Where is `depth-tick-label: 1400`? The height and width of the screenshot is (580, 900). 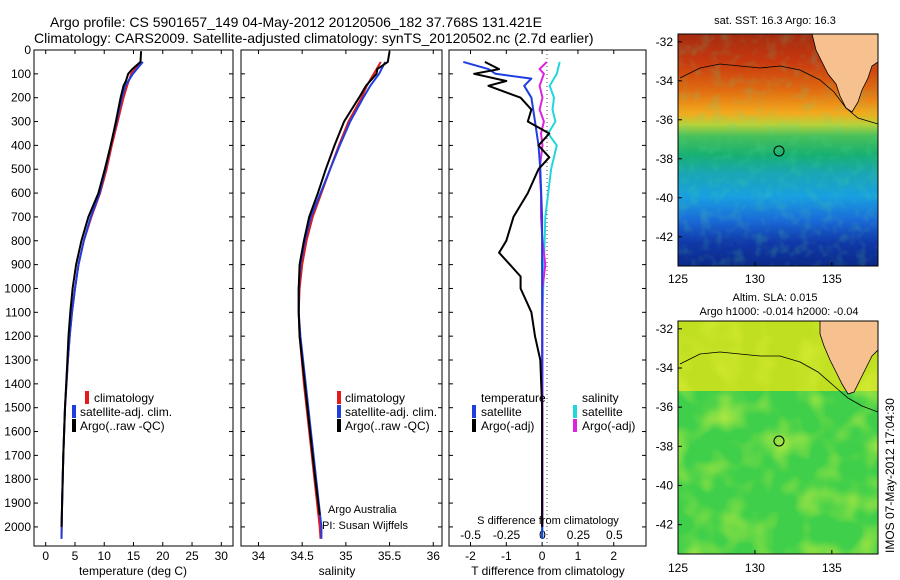
depth-tick-label: 1400 is located at coordinates (17, 384).